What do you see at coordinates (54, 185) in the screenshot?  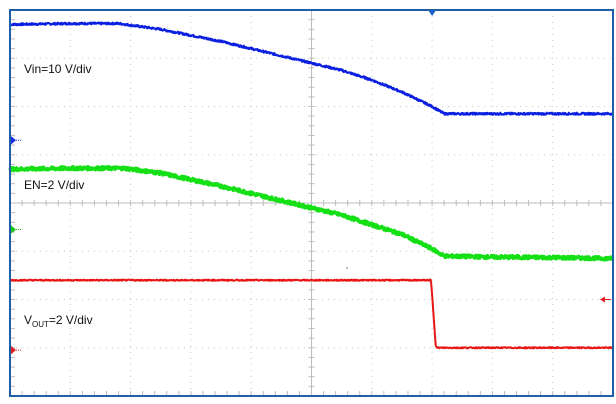 I see `en-scale-label: EN=2 V/div` at bounding box center [54, 185].